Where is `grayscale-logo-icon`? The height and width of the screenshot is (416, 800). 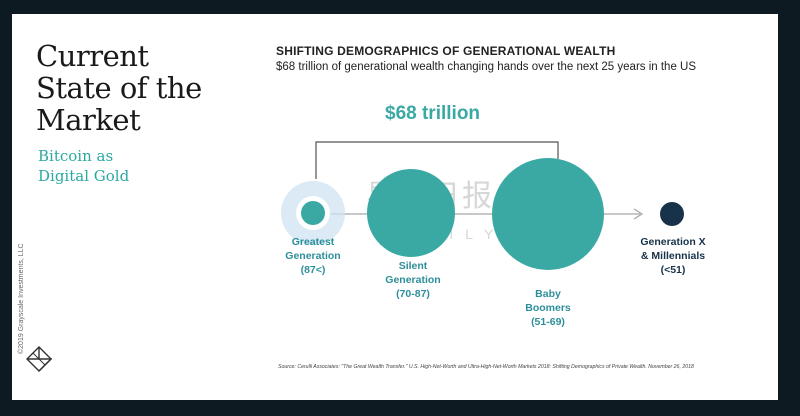
grayscale-logo-icon is located at coordinates (39, 359).